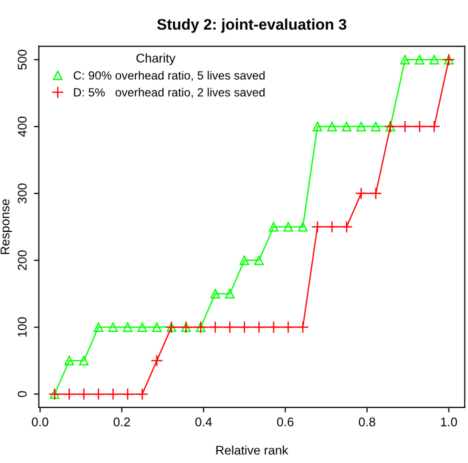  What do you see at coordinates (449, 421) in the screenshot?
I see `x-tick-label: 1.0` at bounding box center [449, 421].